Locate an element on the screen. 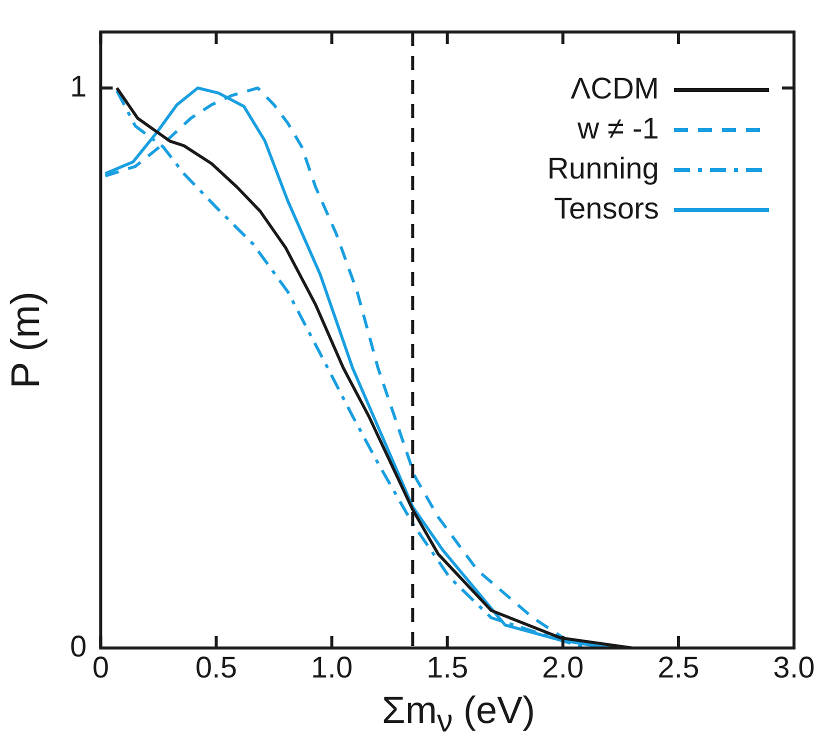  x-tick-label: 1.0 is located at coordinates (331, 667).